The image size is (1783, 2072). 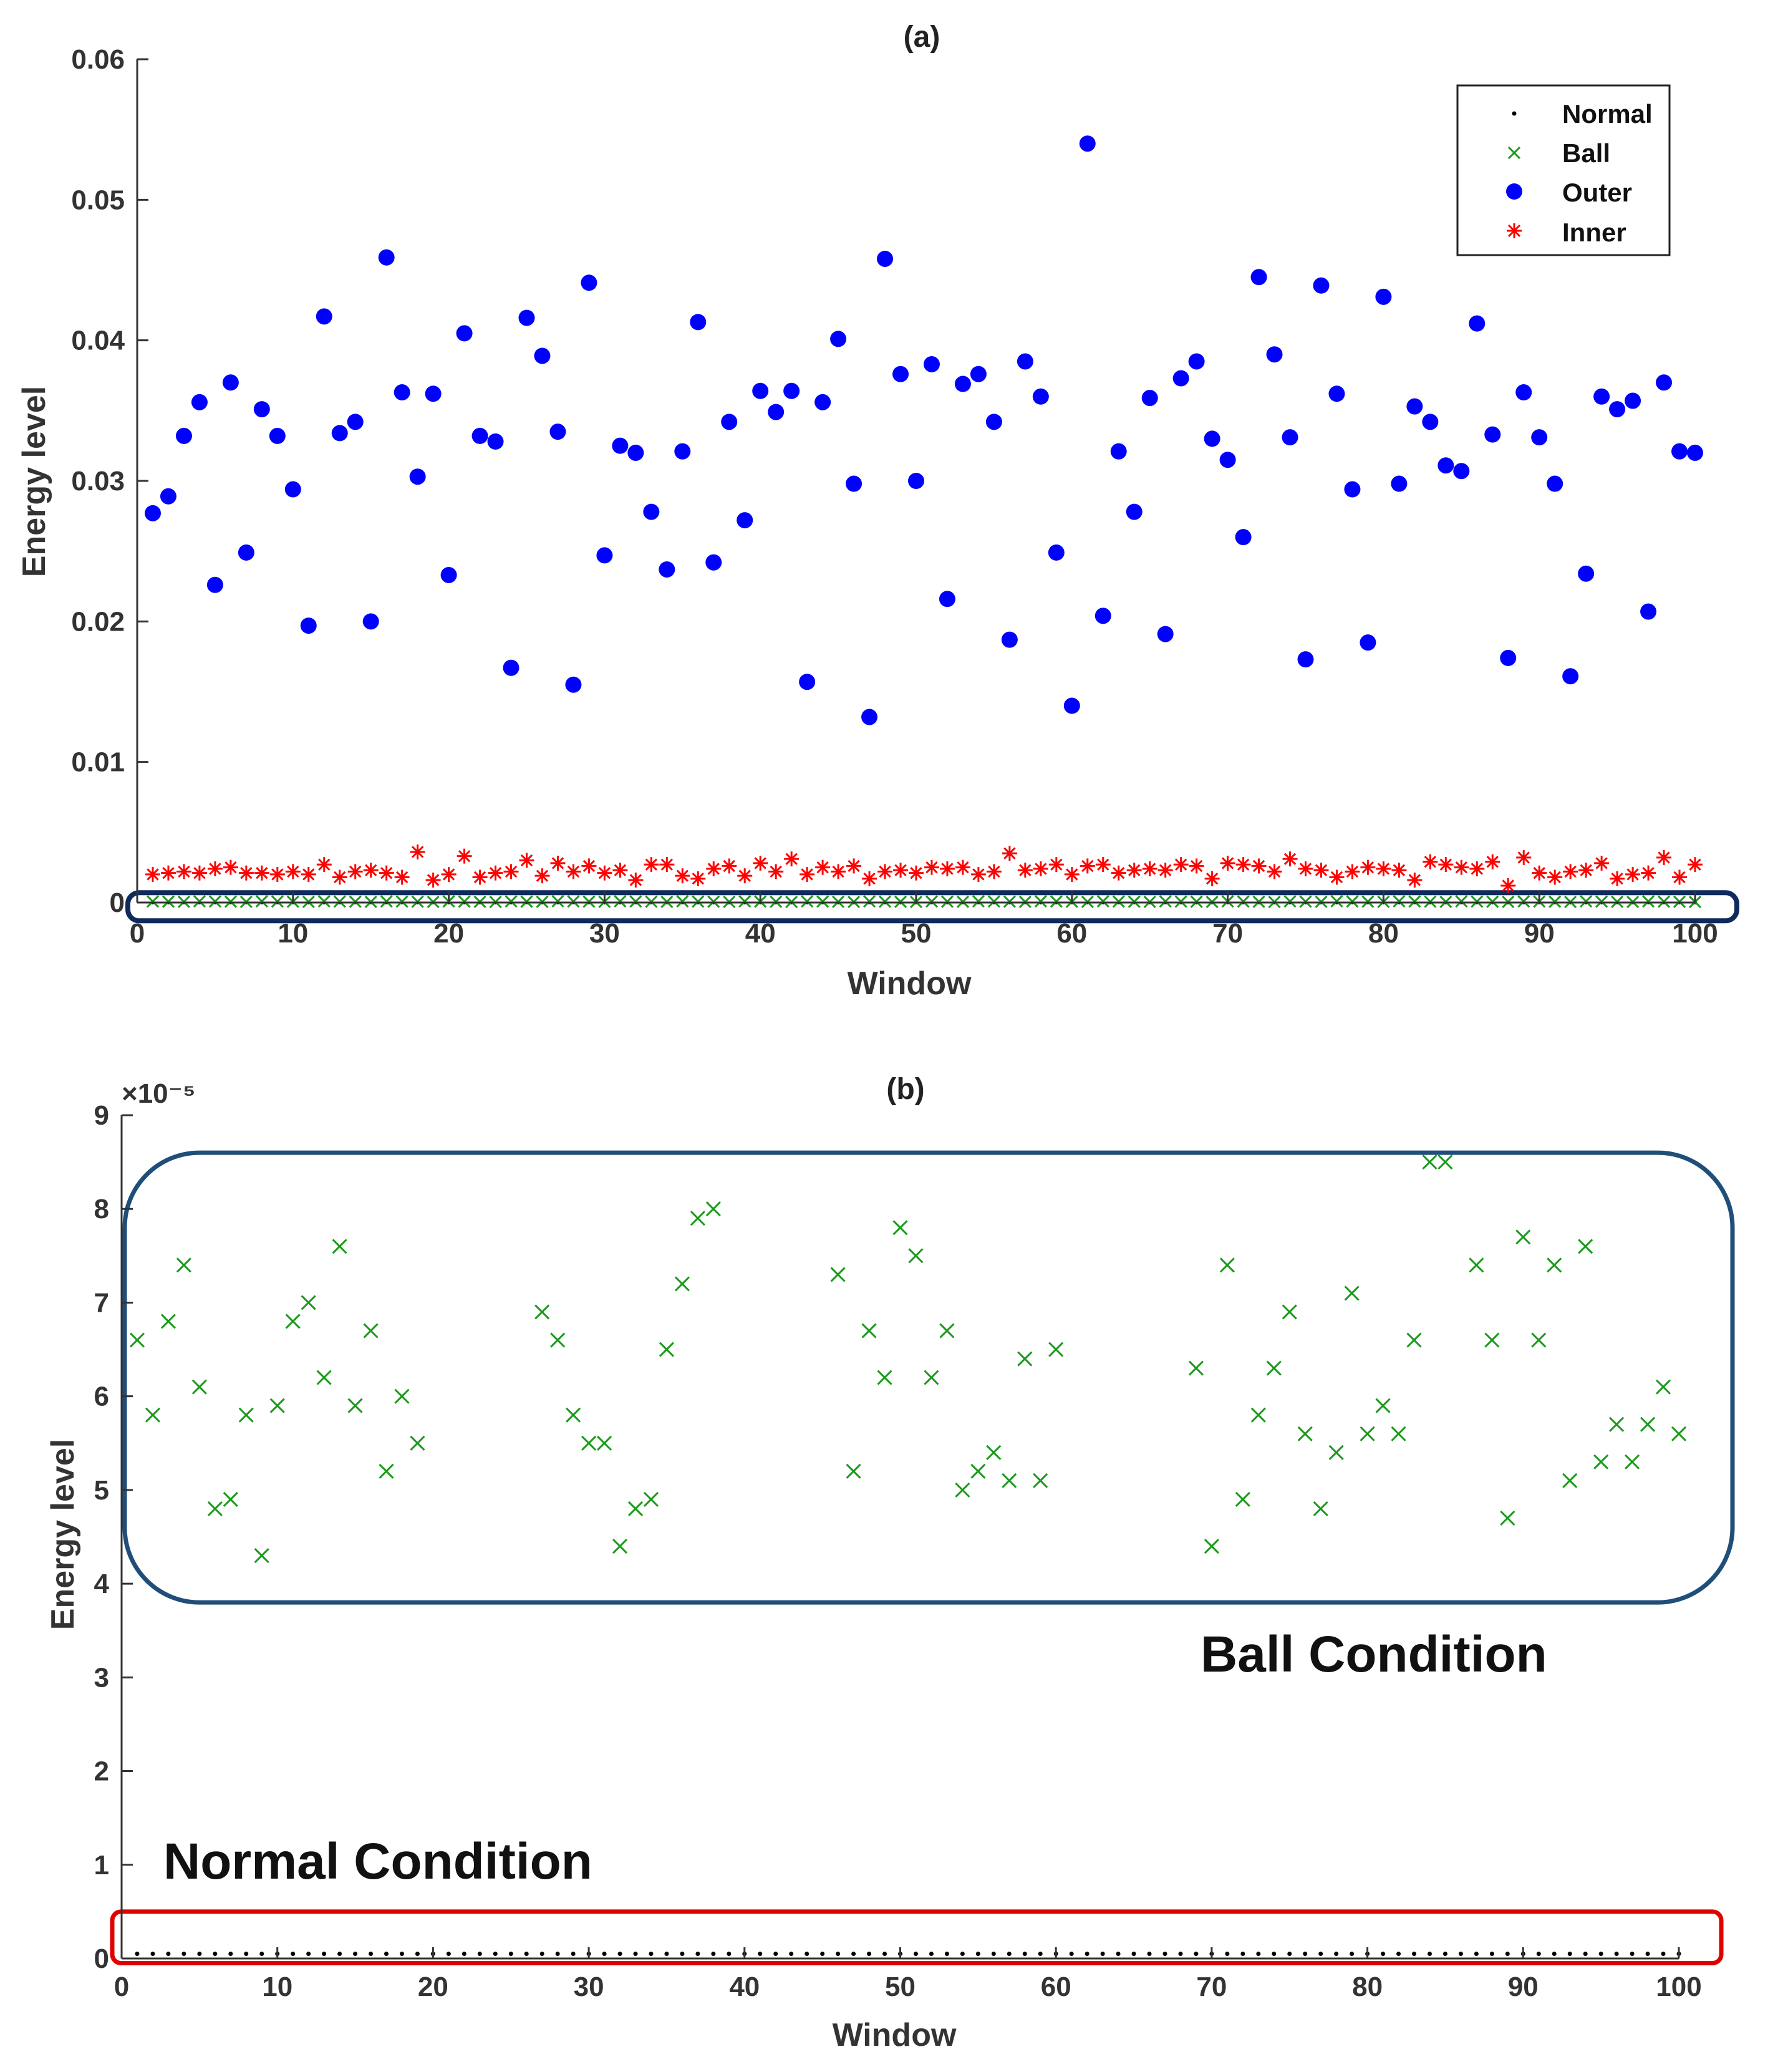 I want to click on panel-a-xtick-label: 100, so click(x=1695, y=934).